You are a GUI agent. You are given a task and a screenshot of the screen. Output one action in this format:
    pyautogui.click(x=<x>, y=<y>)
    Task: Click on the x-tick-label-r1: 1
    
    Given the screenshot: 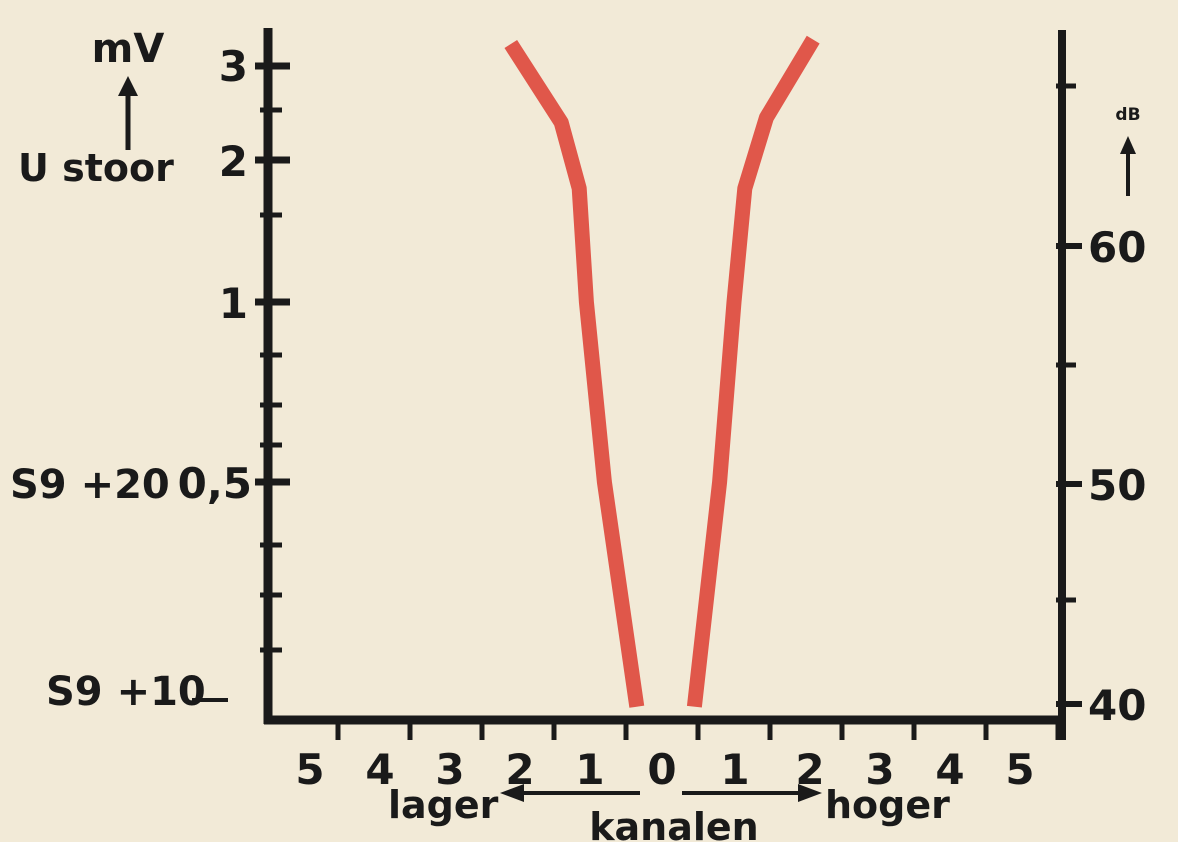 What is the action you would take?
    pyautogui.click(x=734, y=769)
    